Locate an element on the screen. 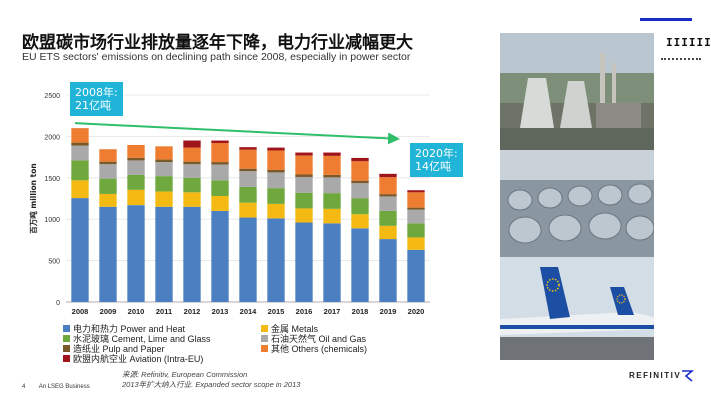 This screenshot has width=711, height=400. power-plant-photo is located at coordinates (577, 91).